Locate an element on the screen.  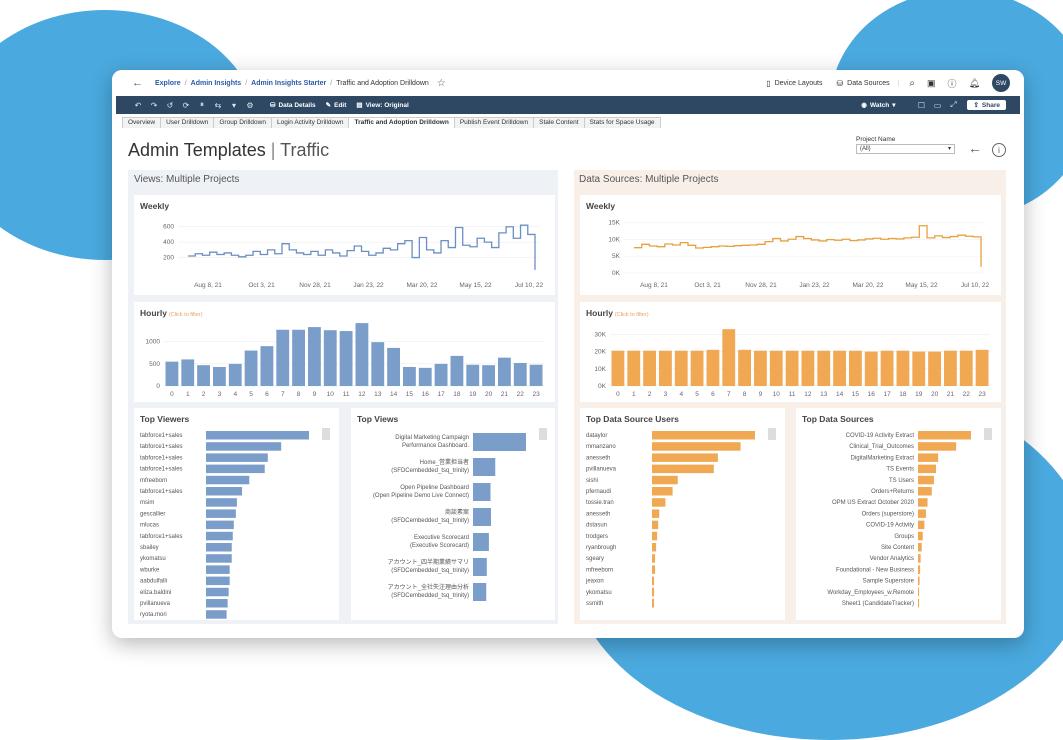
tab-group-drilldown: Group Drilldown is located at coordinates (242, 122).